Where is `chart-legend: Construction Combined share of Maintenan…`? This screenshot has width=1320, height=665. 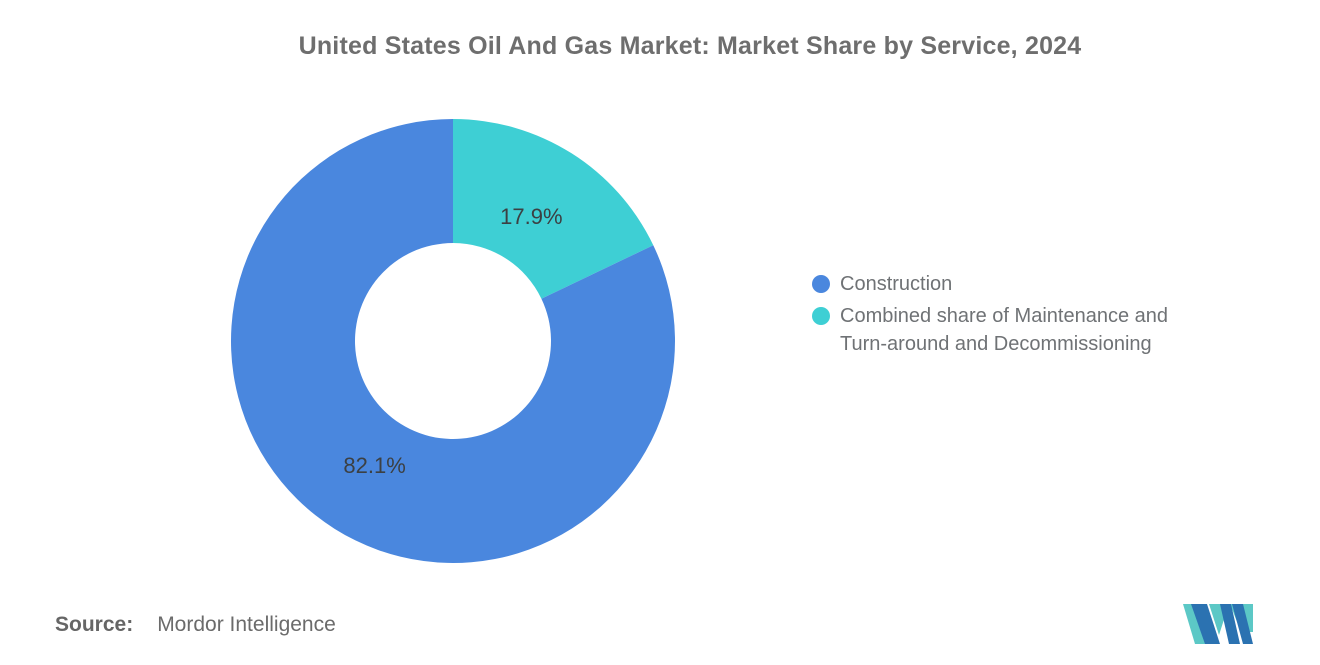 chart-legend: Construction Combined share of Maintenan… is located at coordinates (1015, 314).